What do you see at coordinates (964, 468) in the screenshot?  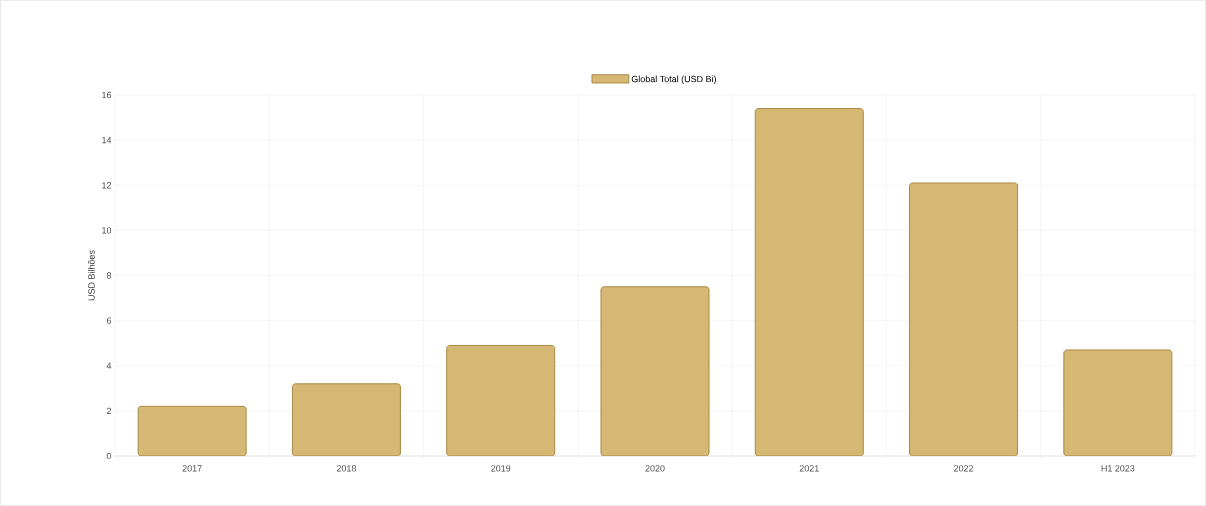 I see `x-tick-label: 2022` at bounding box center [964, 468].